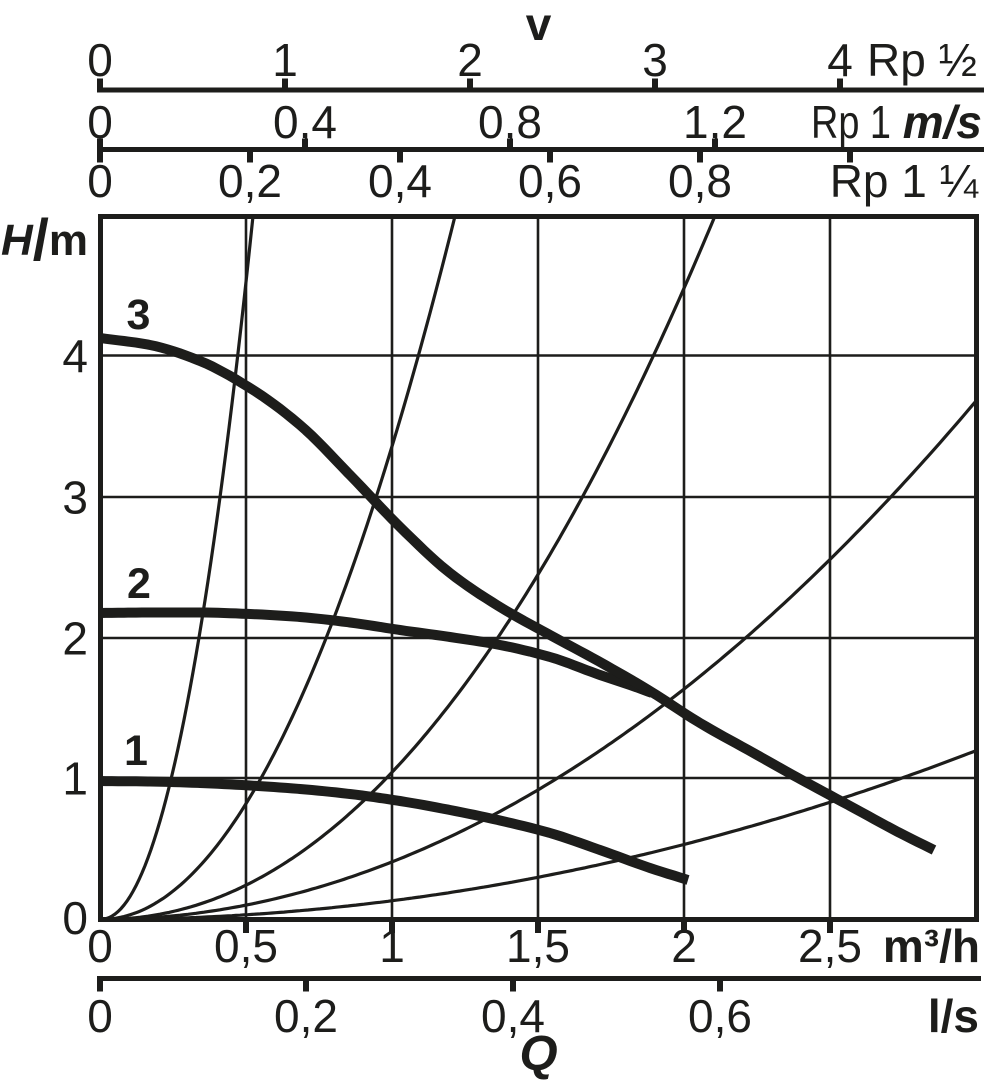  I want to click on svg-text: Rp 1, so click(851, 122).